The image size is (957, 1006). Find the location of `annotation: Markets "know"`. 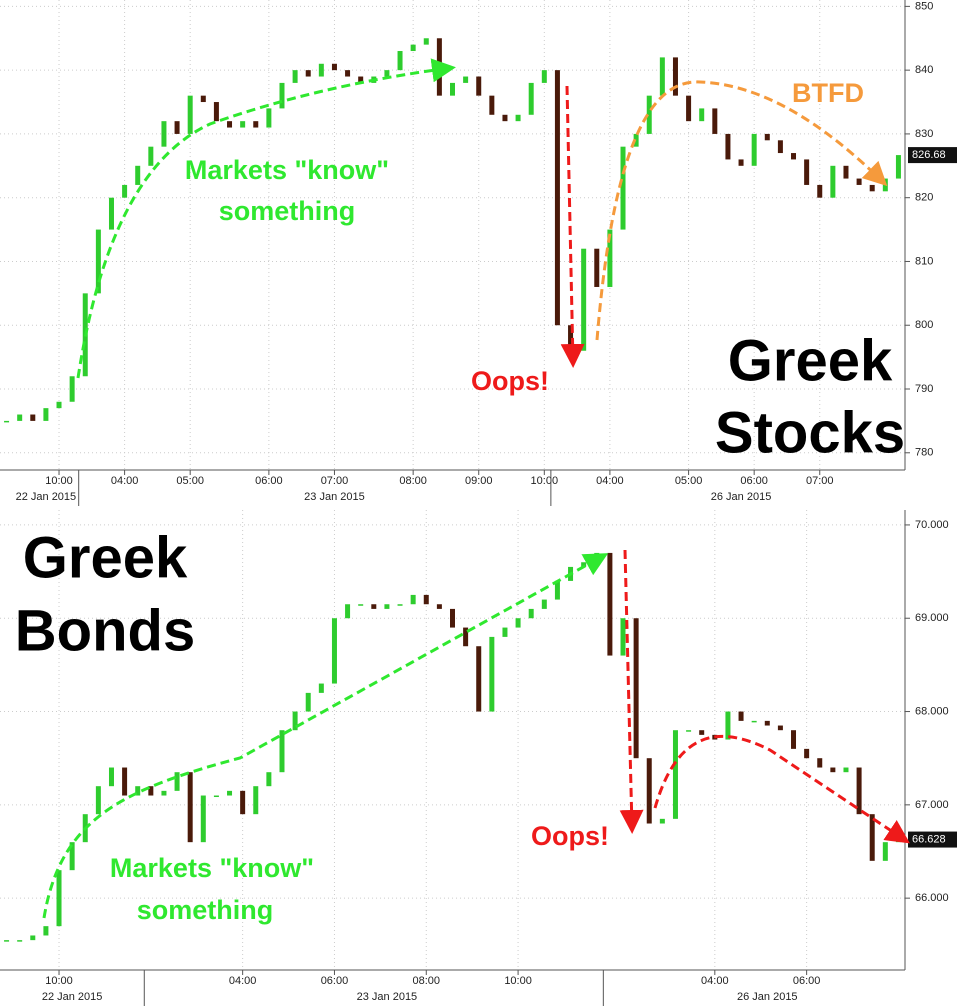

annotation: Markets "know" is located at coordinates (212, 868).